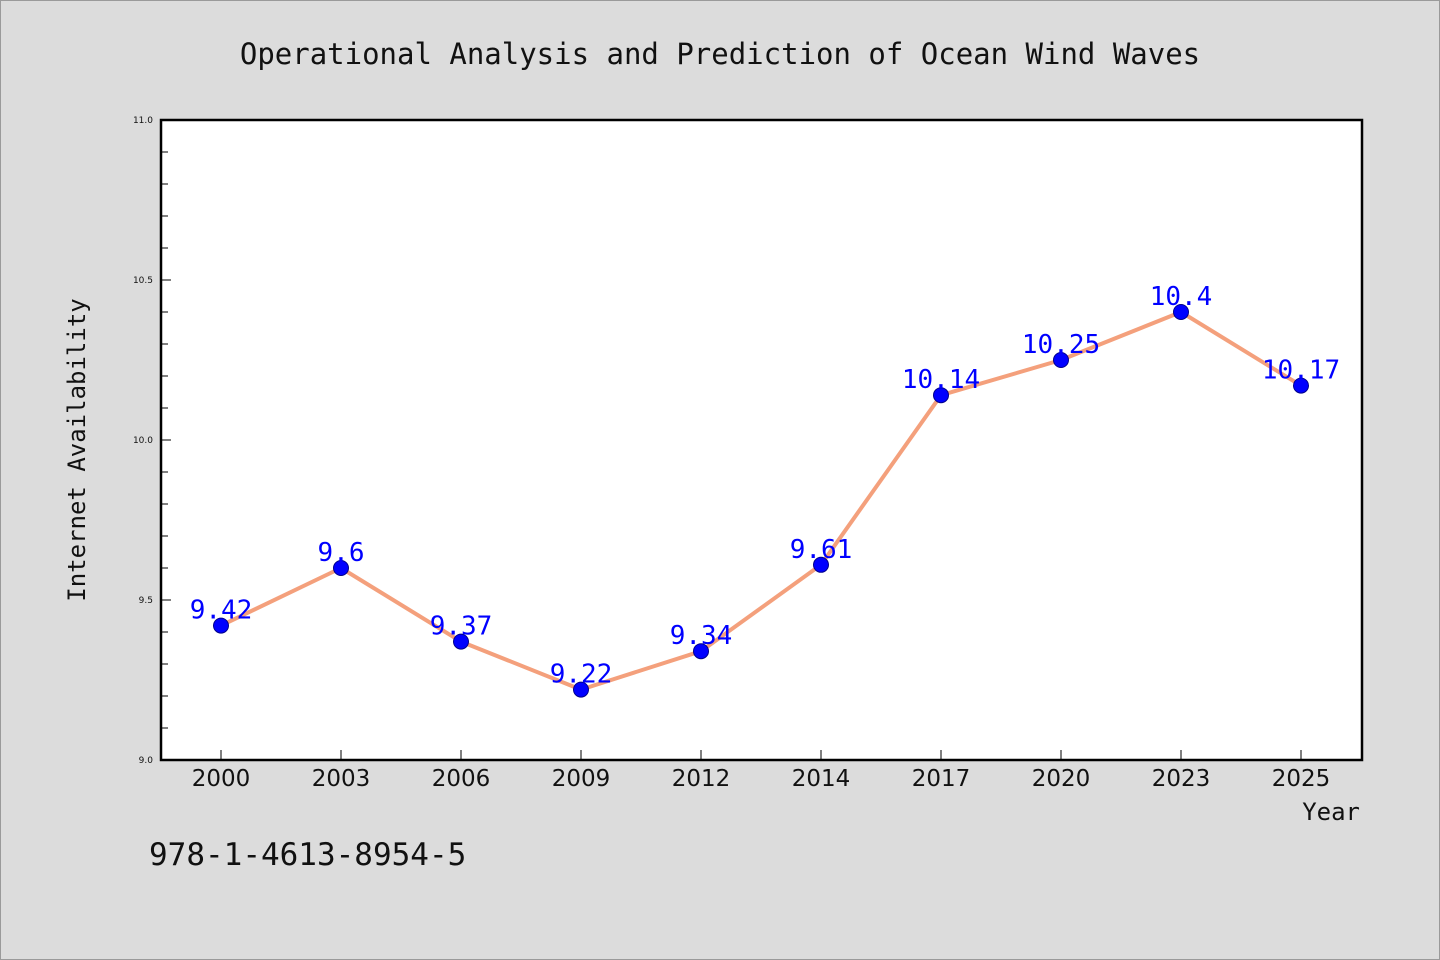 This screenshot has height=960, width=1440. I want to click on data-label: 9.42, so click(221, 611).